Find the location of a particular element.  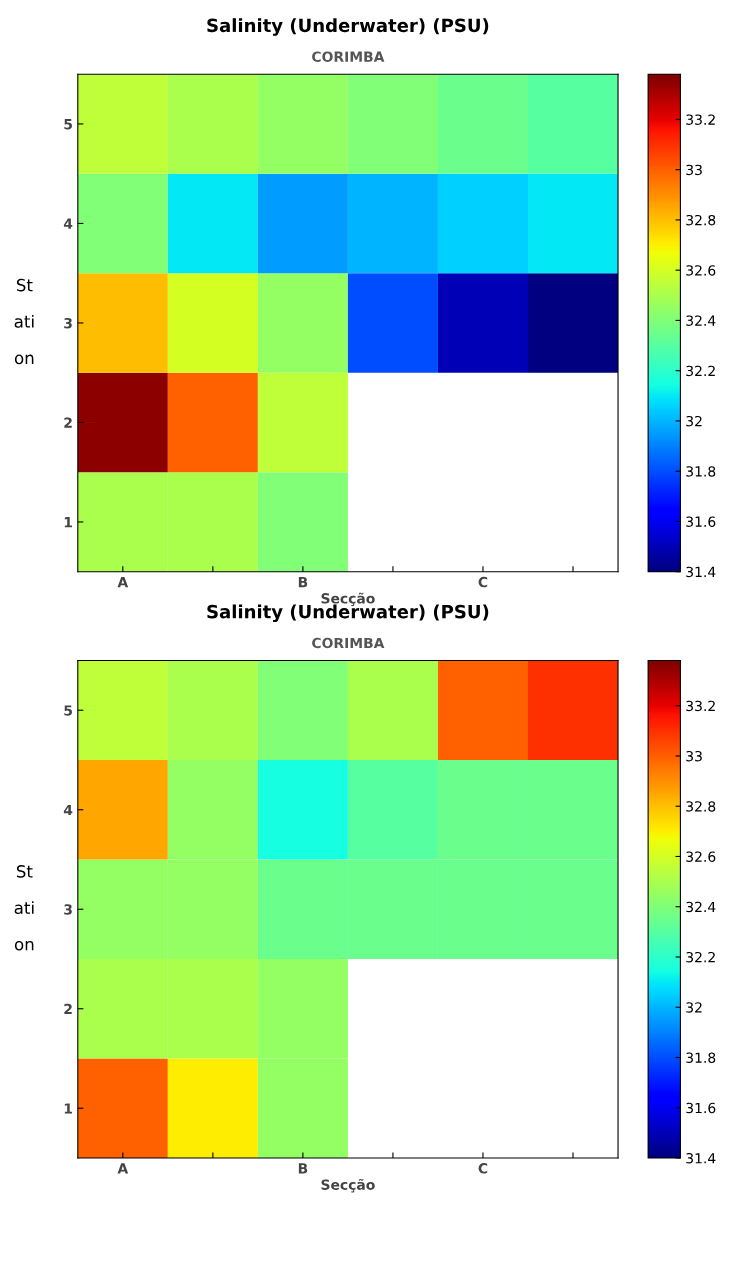

x-axis-title: Secção is located at coordinates (348, 1185).